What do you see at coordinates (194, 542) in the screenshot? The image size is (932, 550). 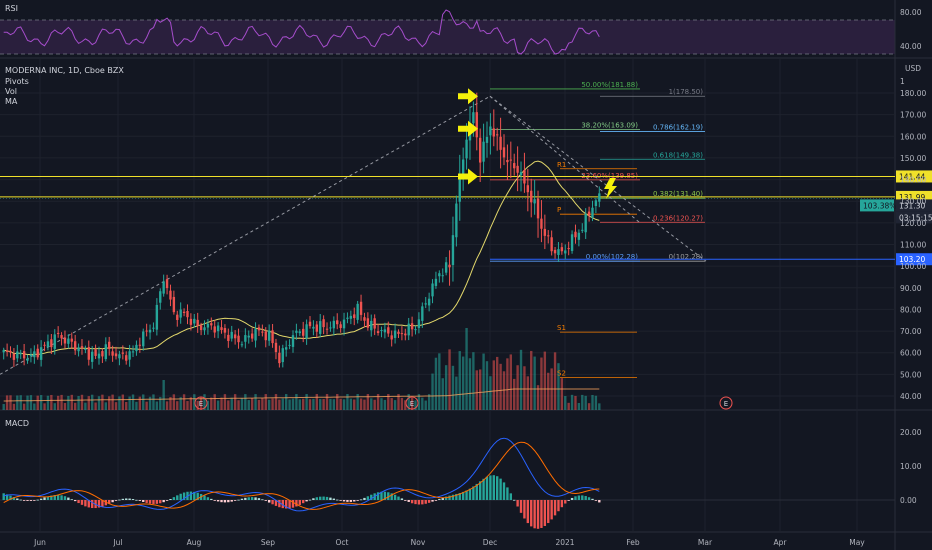 I see `time-axis-label: Aug` at bounding box center [194, 542].